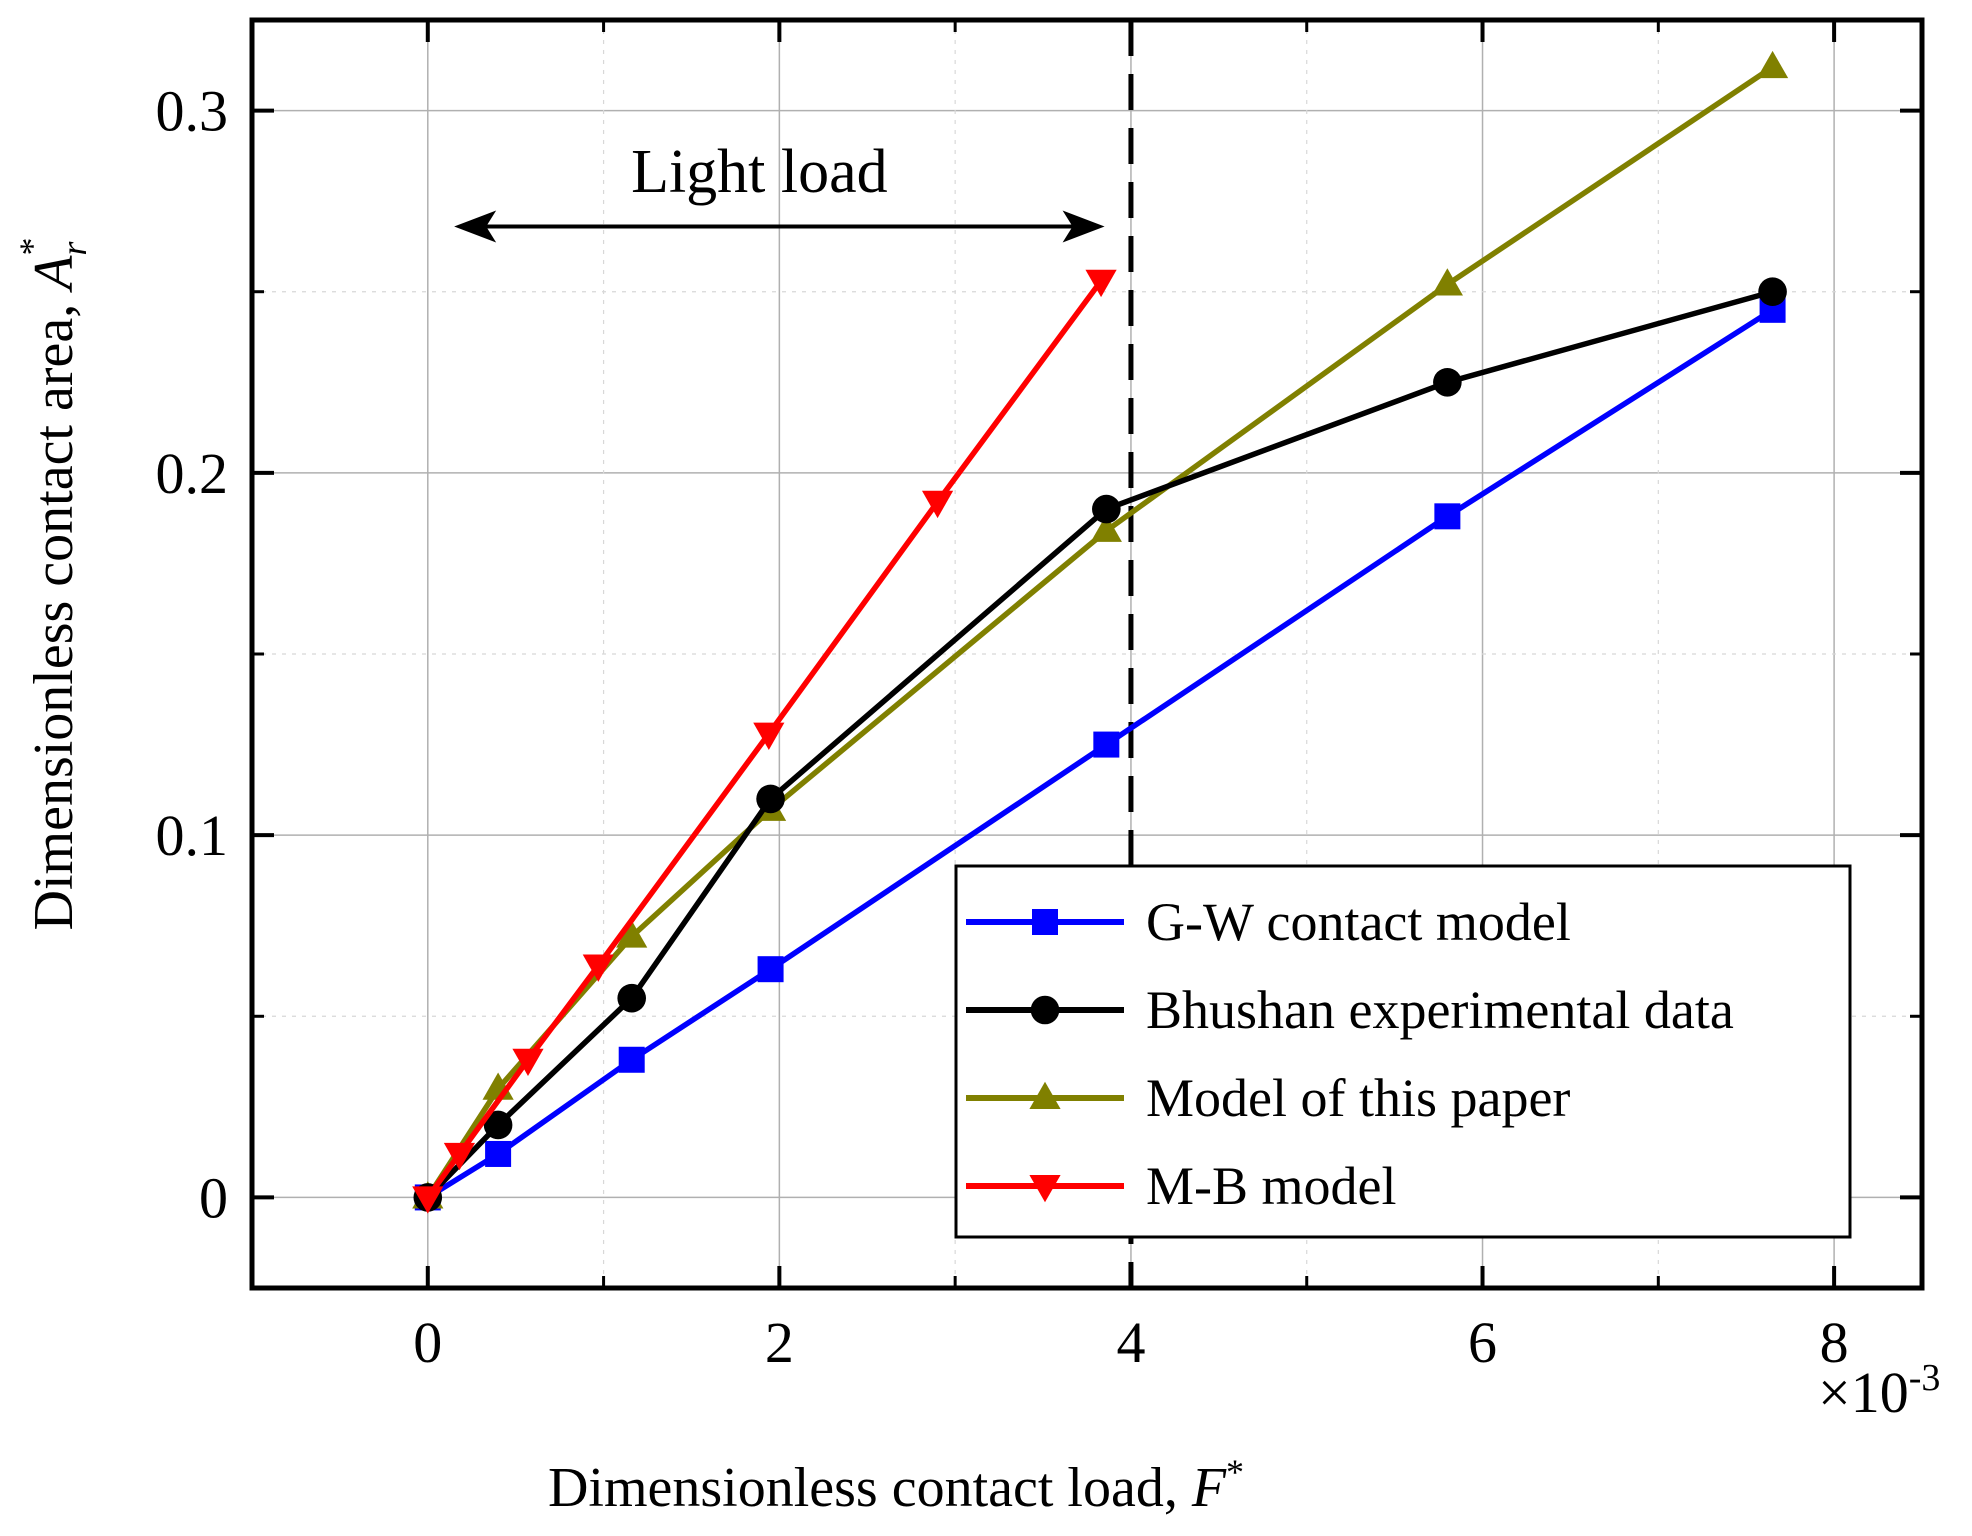 Image resolution: width=1972 pixels, height=1536 pixels. Describe the element at coordinates (427, 1342) in the screenshot. I see `x-tick-label: 0` at that location.